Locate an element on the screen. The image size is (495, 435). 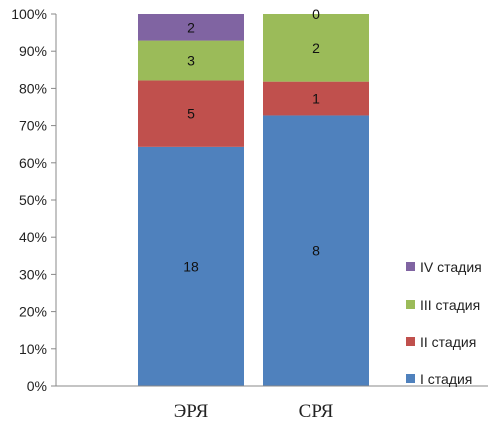
x-category-label: СРЯ is located at coordinates (316, 411).